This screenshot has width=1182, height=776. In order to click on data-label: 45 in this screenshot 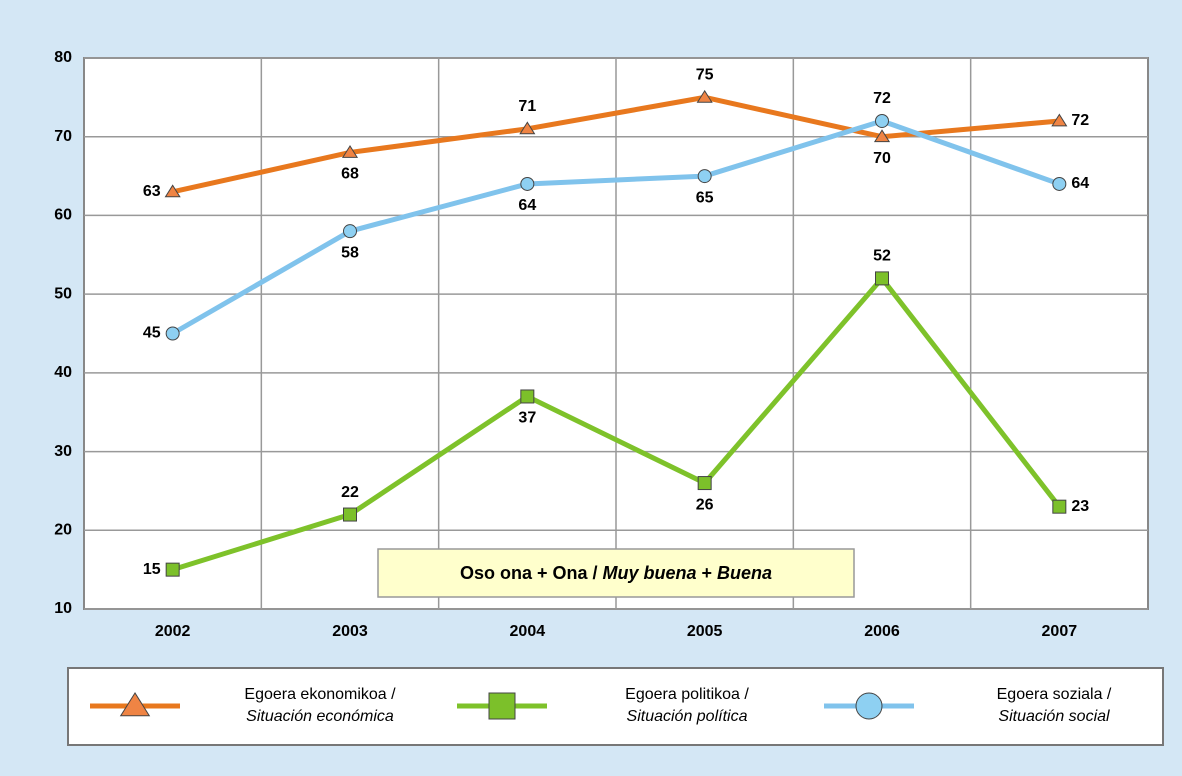, I will do `click(152, 333)`.